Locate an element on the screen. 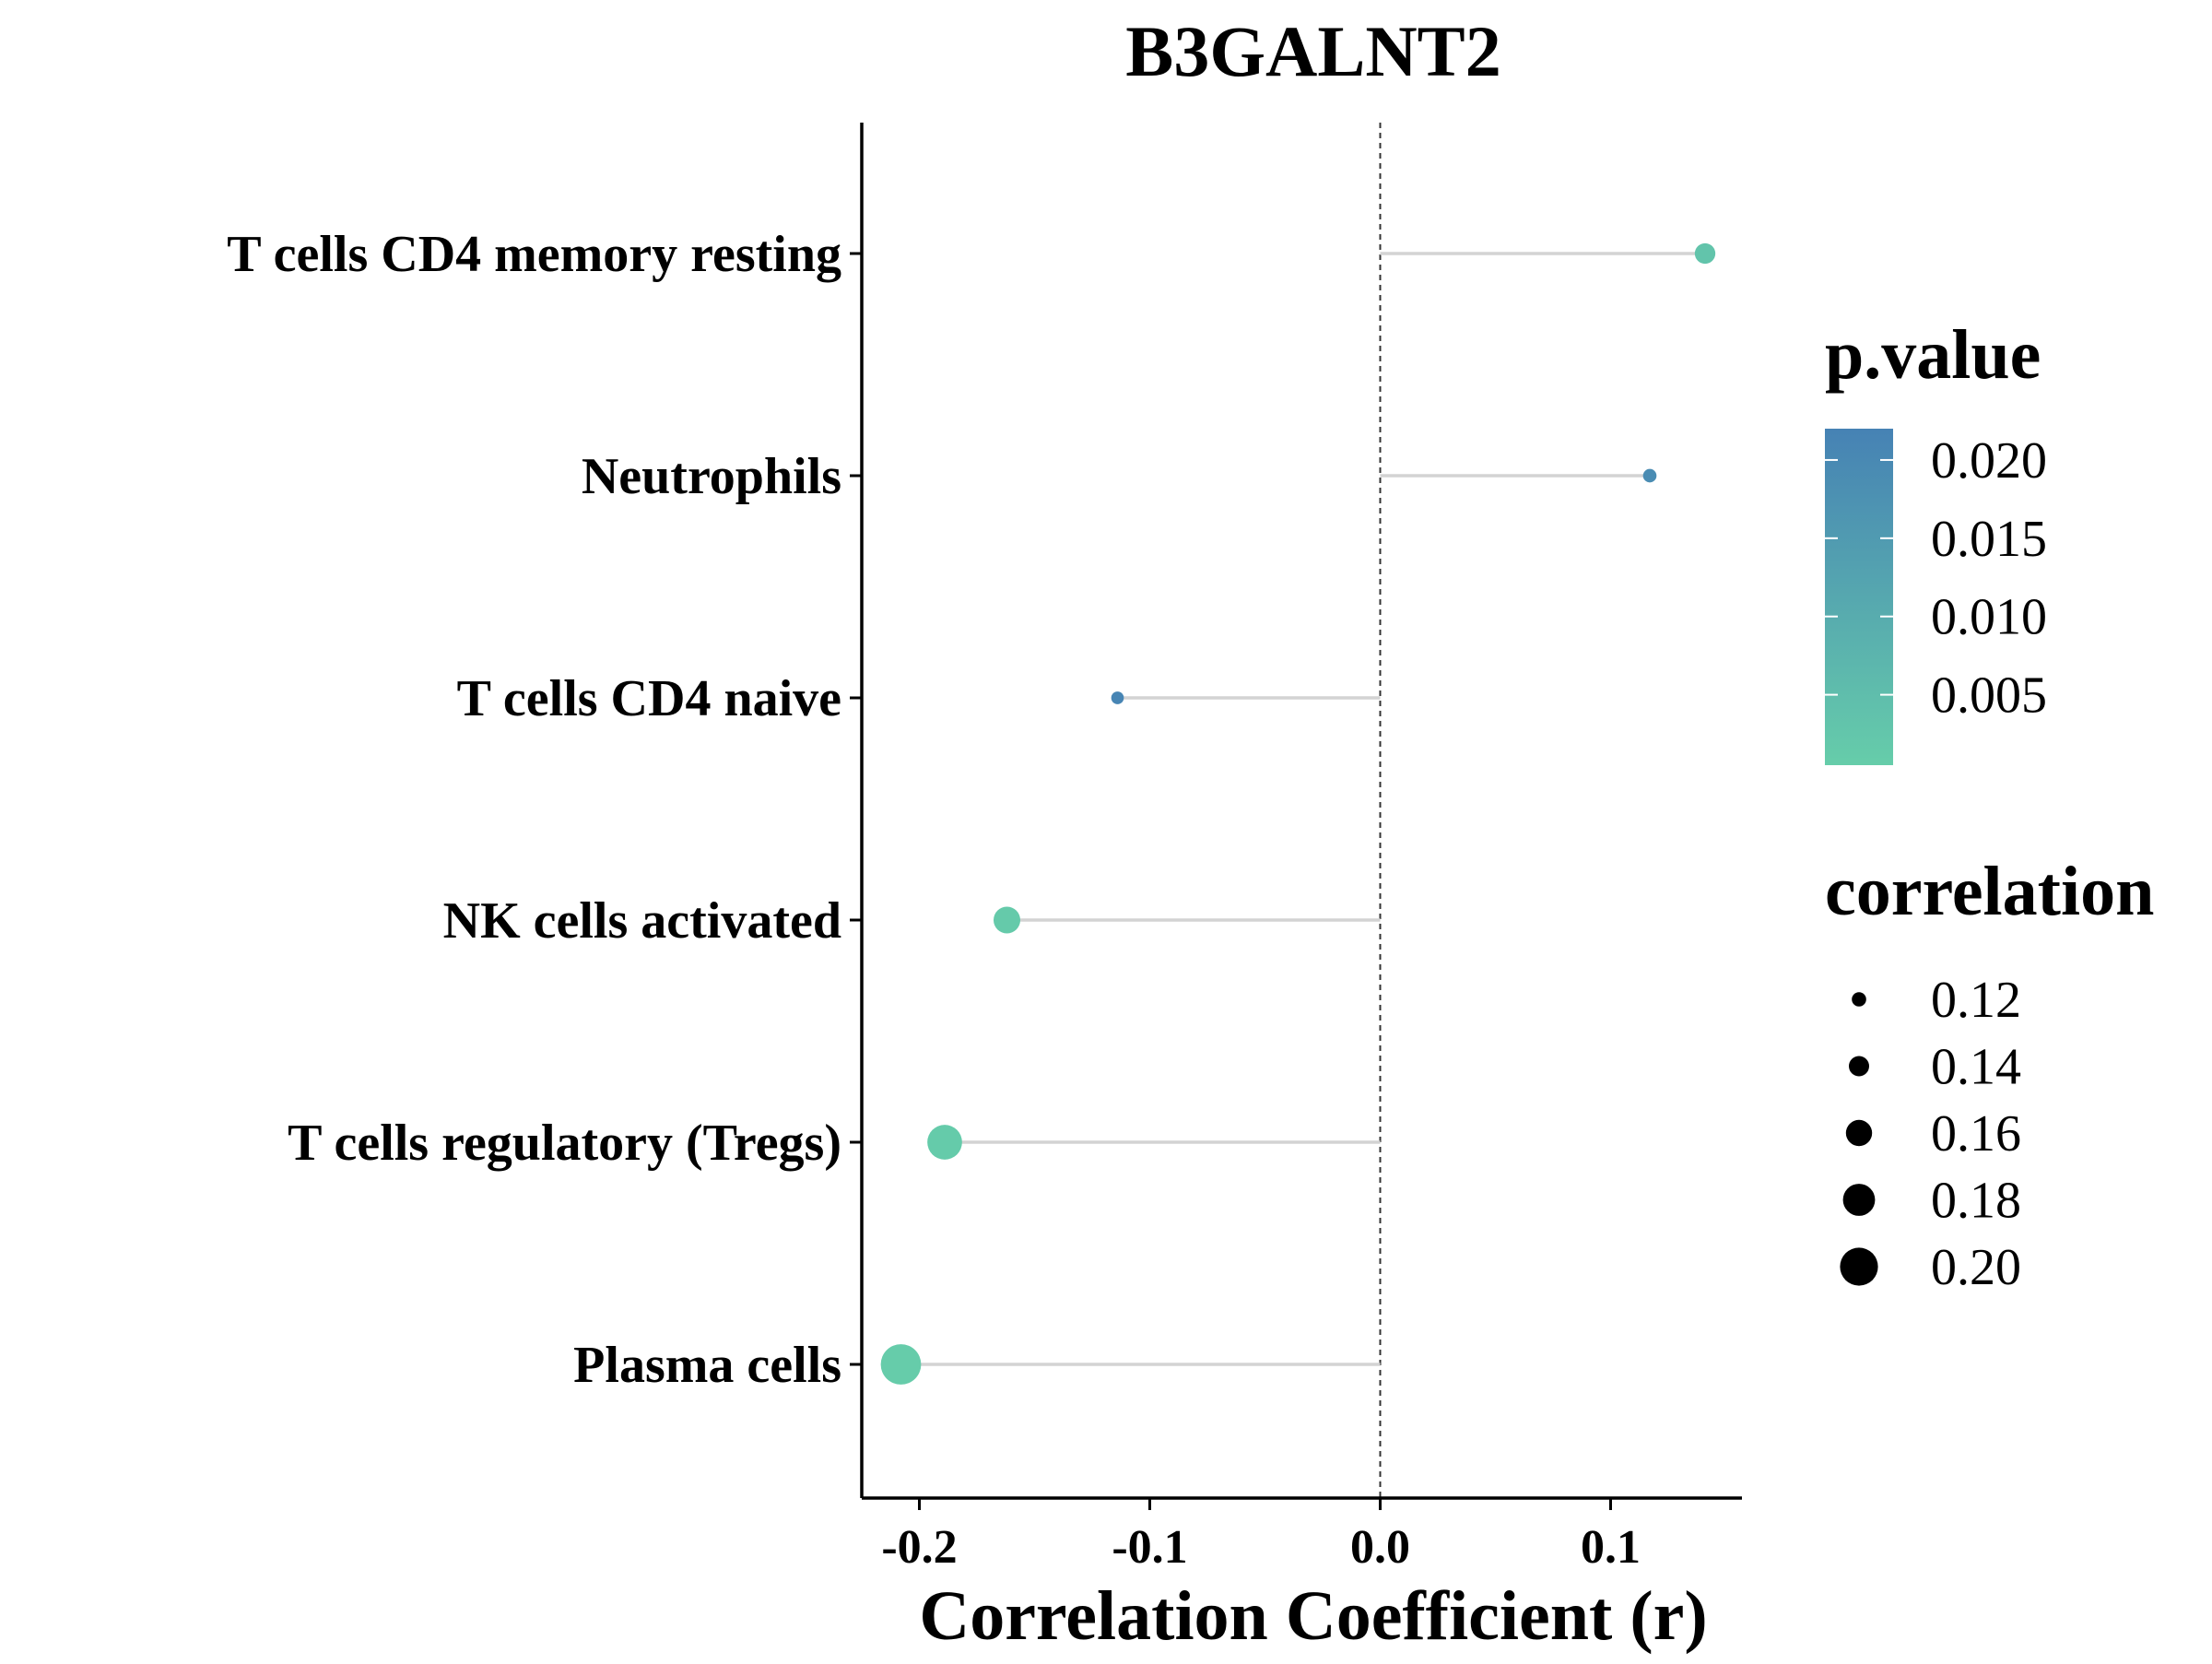 The image size is (2212, 1664). x-tick-label: -0.2 is located at coordinates (919, 1547).